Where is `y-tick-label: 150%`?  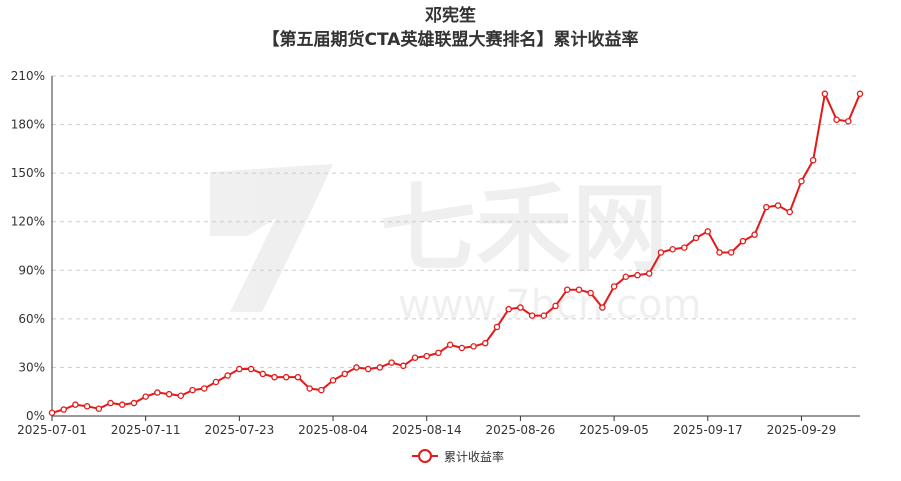 y-tick-label: 150% is located at coordinates (28, 173).